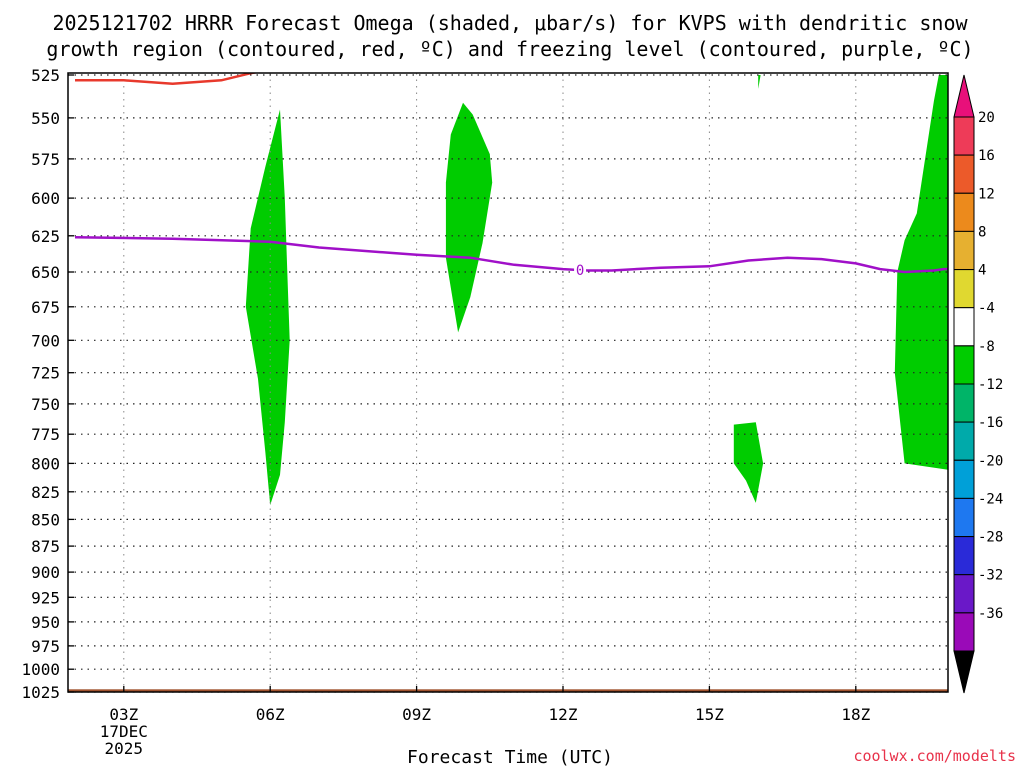  I want to click on pressure-tick-label: 1000, so click(40, 669).